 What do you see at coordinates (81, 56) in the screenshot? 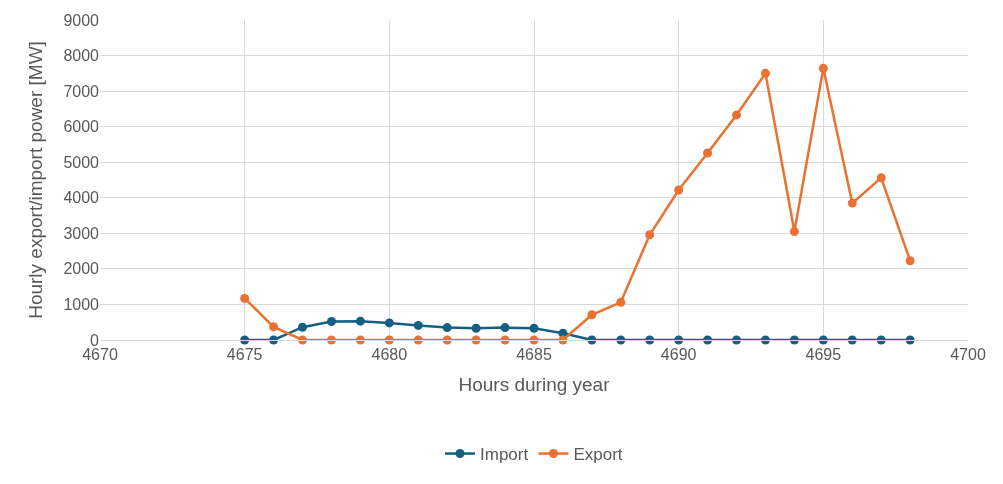
I see `y-tick-label: 8000` at bounding box center [81, 56].